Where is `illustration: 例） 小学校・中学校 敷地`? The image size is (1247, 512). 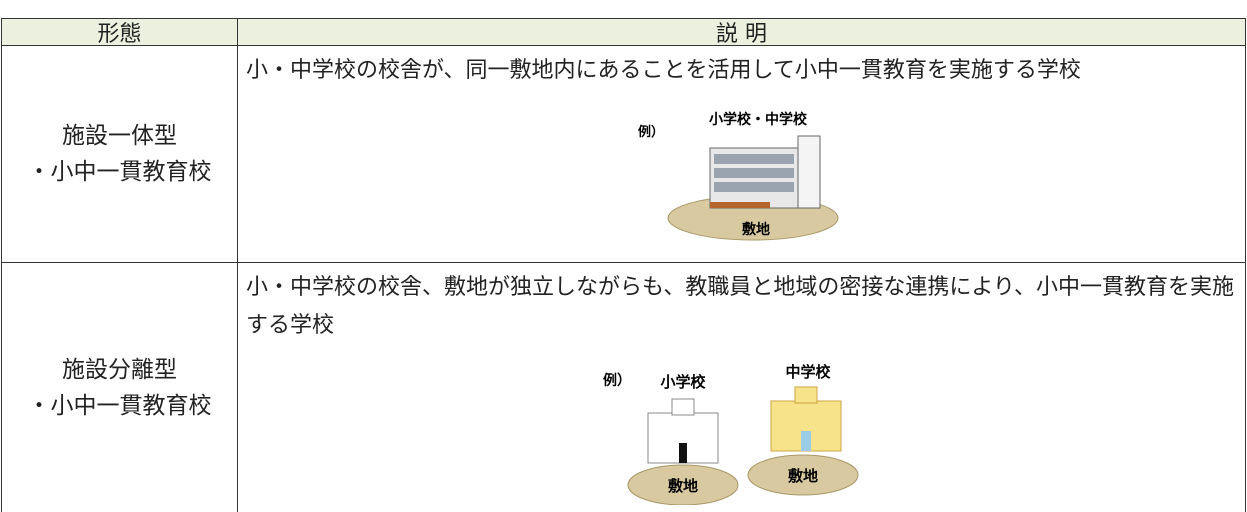 illustration: 例） 小学校・中学校 敷地 is located at coordinates (738, 176).